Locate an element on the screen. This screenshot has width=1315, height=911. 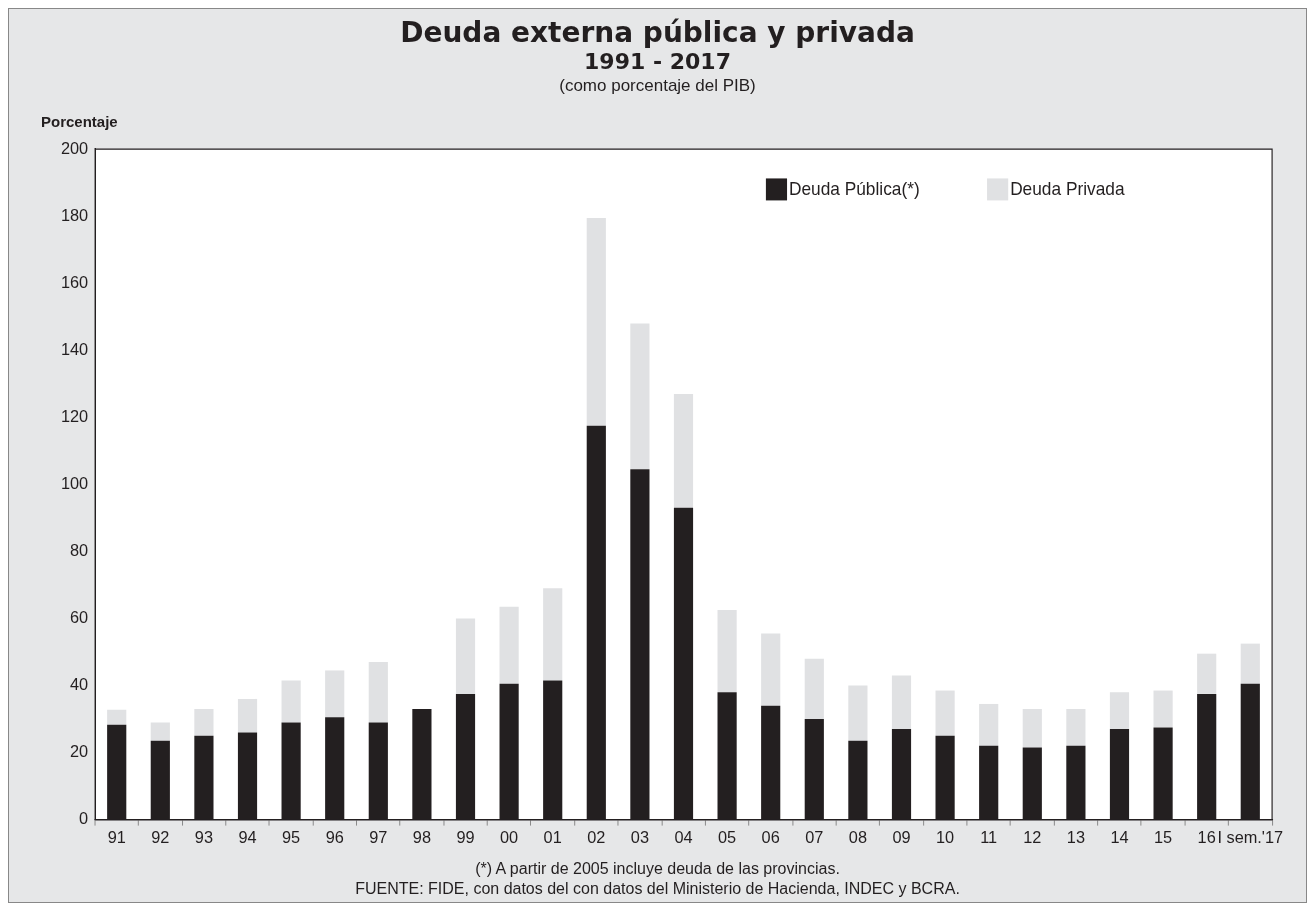
y-tick-label: 40 is located at coordinates (79, 684).